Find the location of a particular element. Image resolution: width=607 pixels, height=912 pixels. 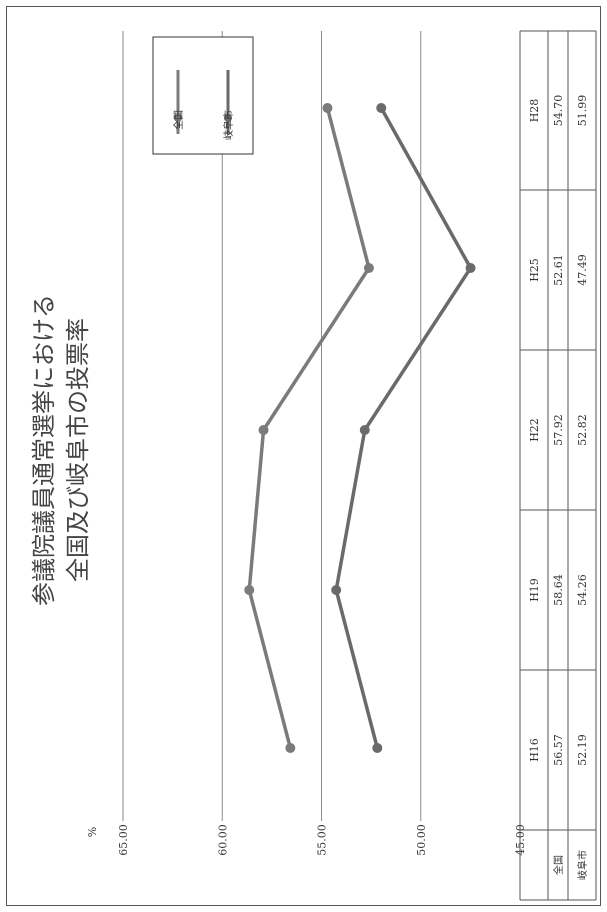

table-category-header: H22 is located at coordinates (534, 430).